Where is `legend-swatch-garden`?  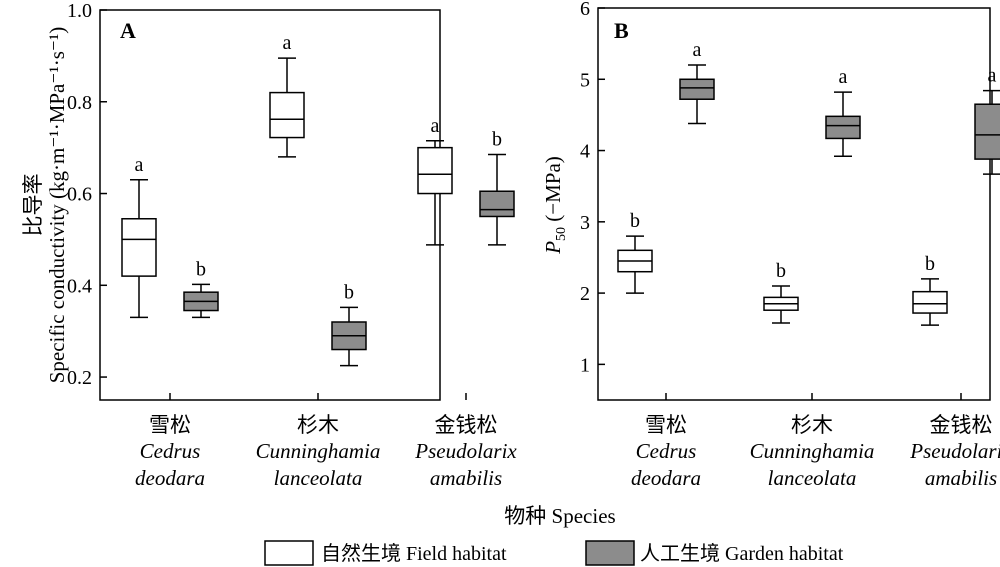
legend-swatch-garden is located at coordinates (610, 553).